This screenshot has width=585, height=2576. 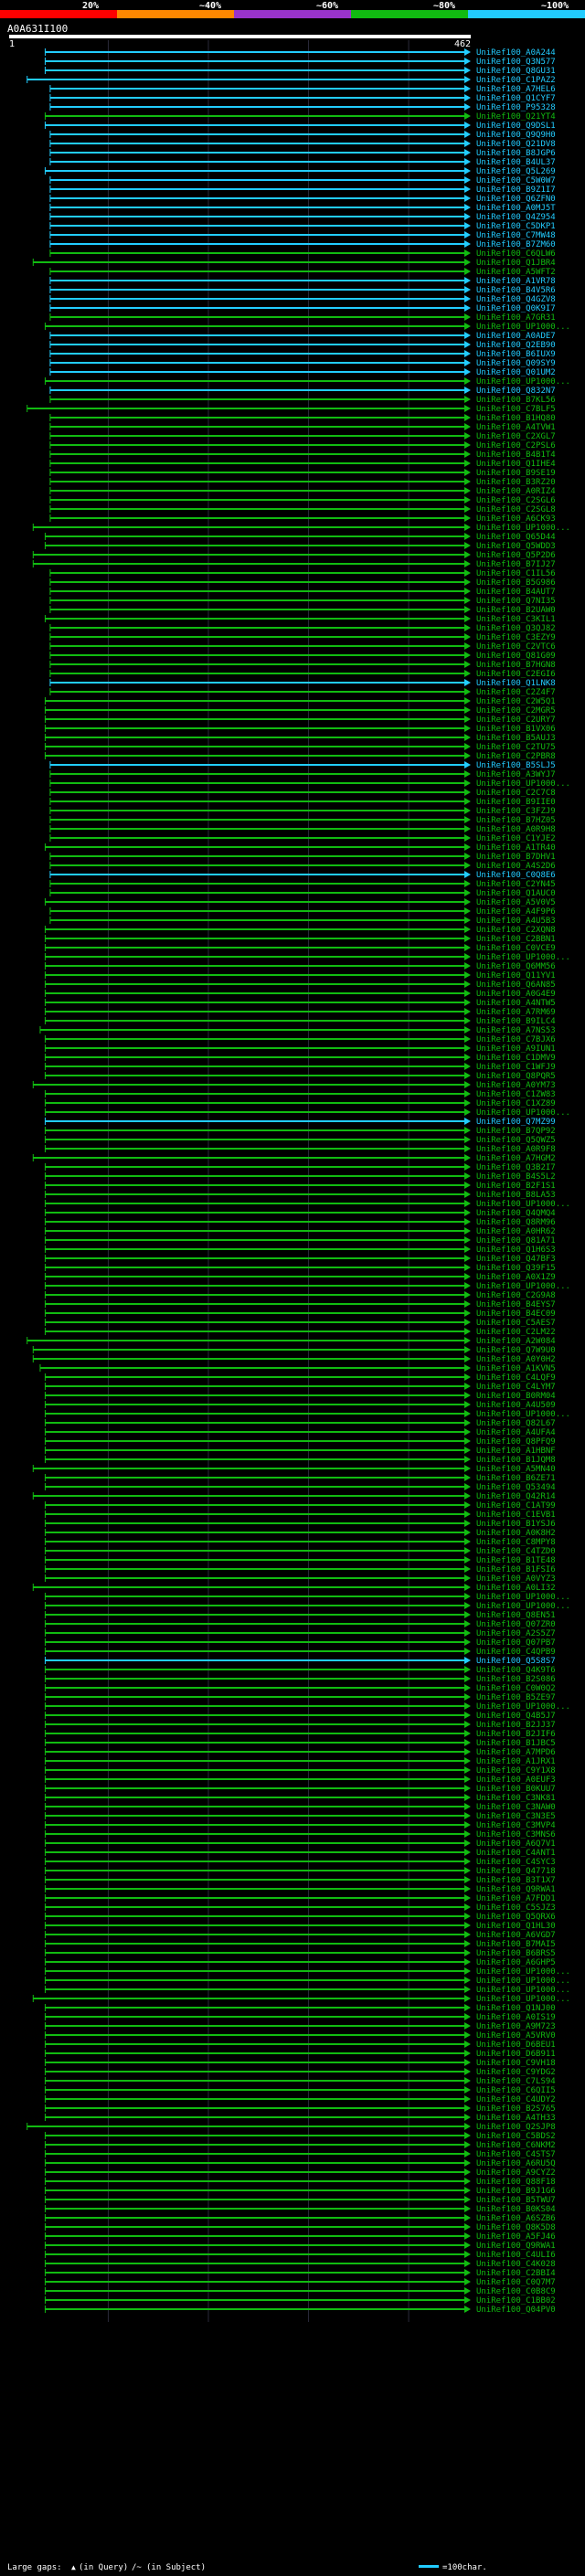 What do you see at coordinates (516, 144) in the screenshot?
I see `hit-label: UniRef100_Q21DV8` at bounding box center [516, 144].